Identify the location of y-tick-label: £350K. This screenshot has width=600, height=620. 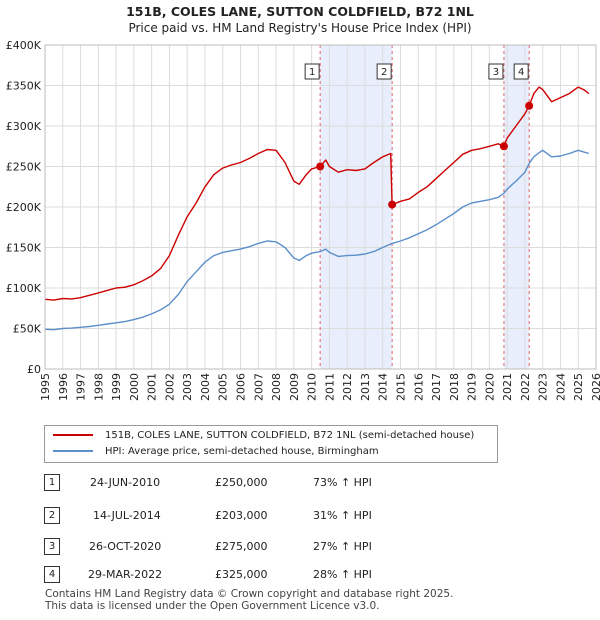
(24, 86).